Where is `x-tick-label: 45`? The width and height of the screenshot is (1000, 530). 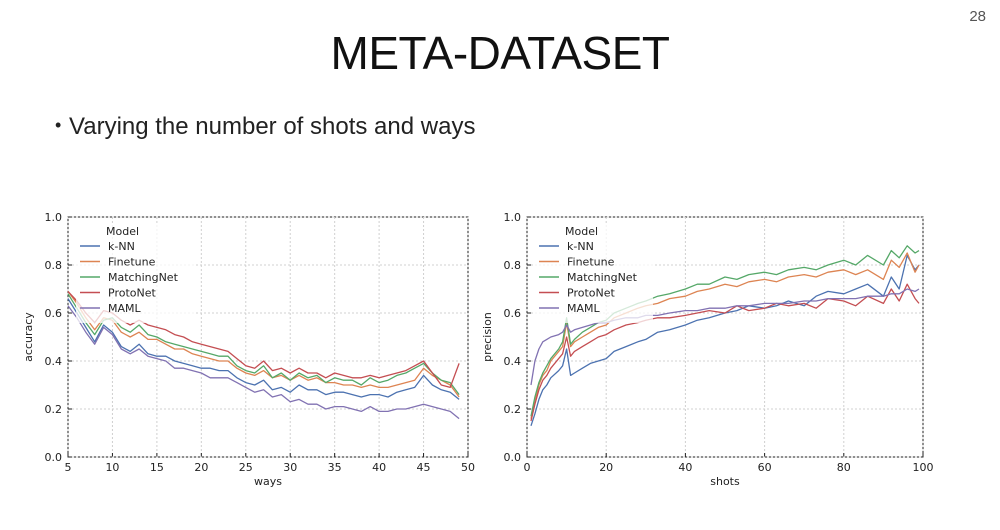
x-tick-label: 45 is located at coordinates (424, 467).